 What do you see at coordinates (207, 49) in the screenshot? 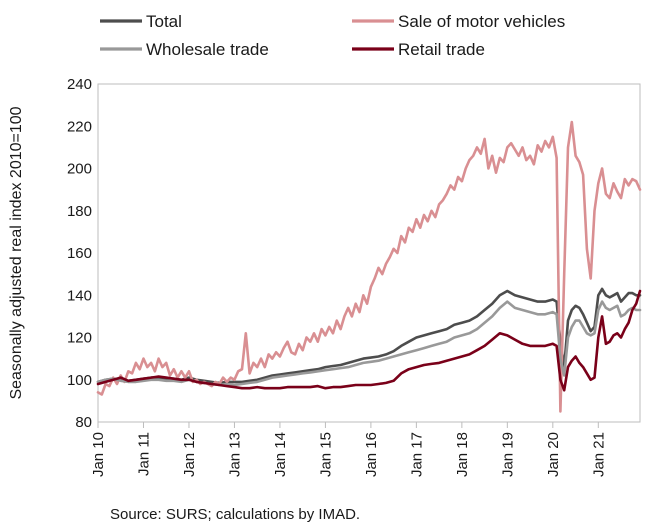
I see `legend-label: Wholesale trade` at bounding box center [207, 49].